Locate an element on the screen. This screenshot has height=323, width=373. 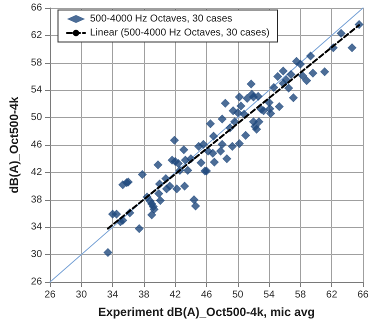
y-tick-label: 42 is located at coordinates (36, 172).